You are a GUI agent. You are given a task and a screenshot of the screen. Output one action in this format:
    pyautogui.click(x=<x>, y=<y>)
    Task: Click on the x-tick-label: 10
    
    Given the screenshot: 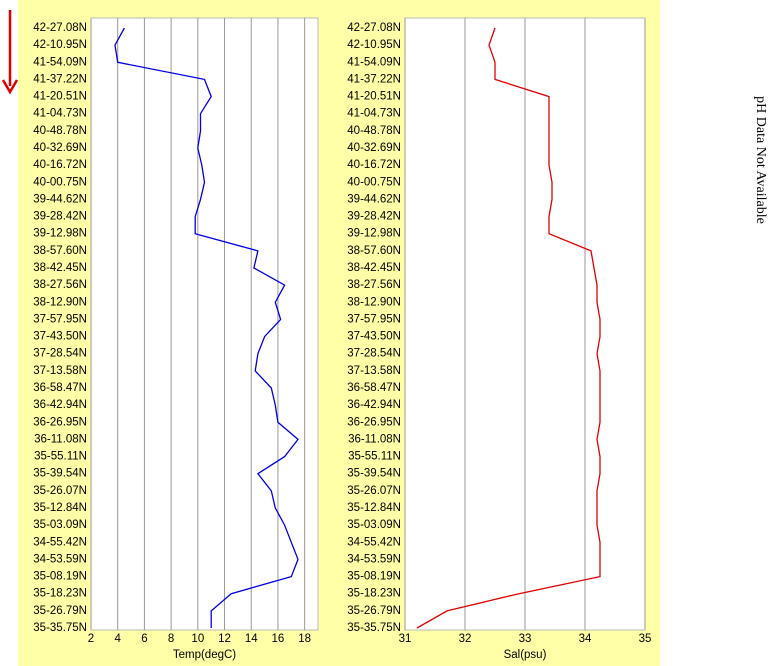 What is the action you would take?
    pyautogui.click(x=197, y=639)
    